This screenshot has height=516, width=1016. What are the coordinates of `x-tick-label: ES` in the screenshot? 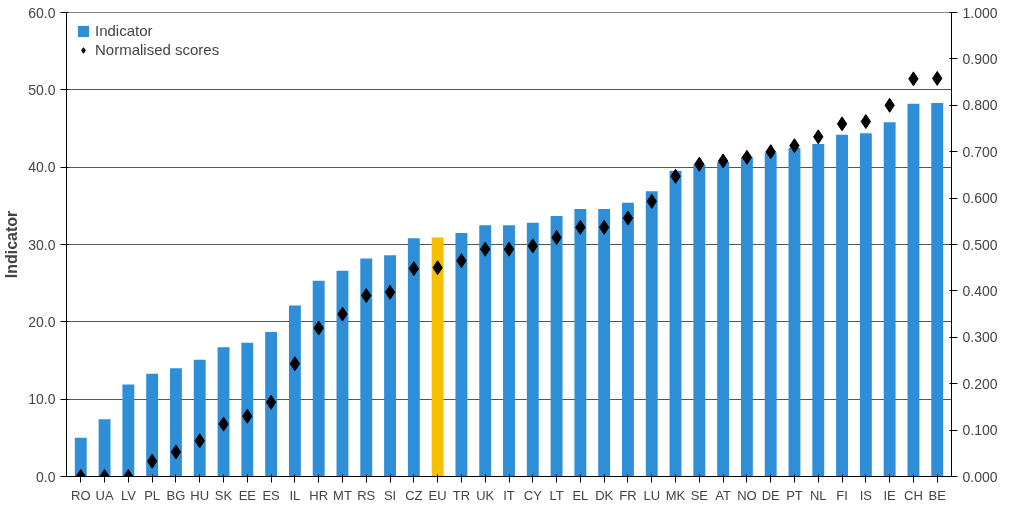 It's located at (271, 495).